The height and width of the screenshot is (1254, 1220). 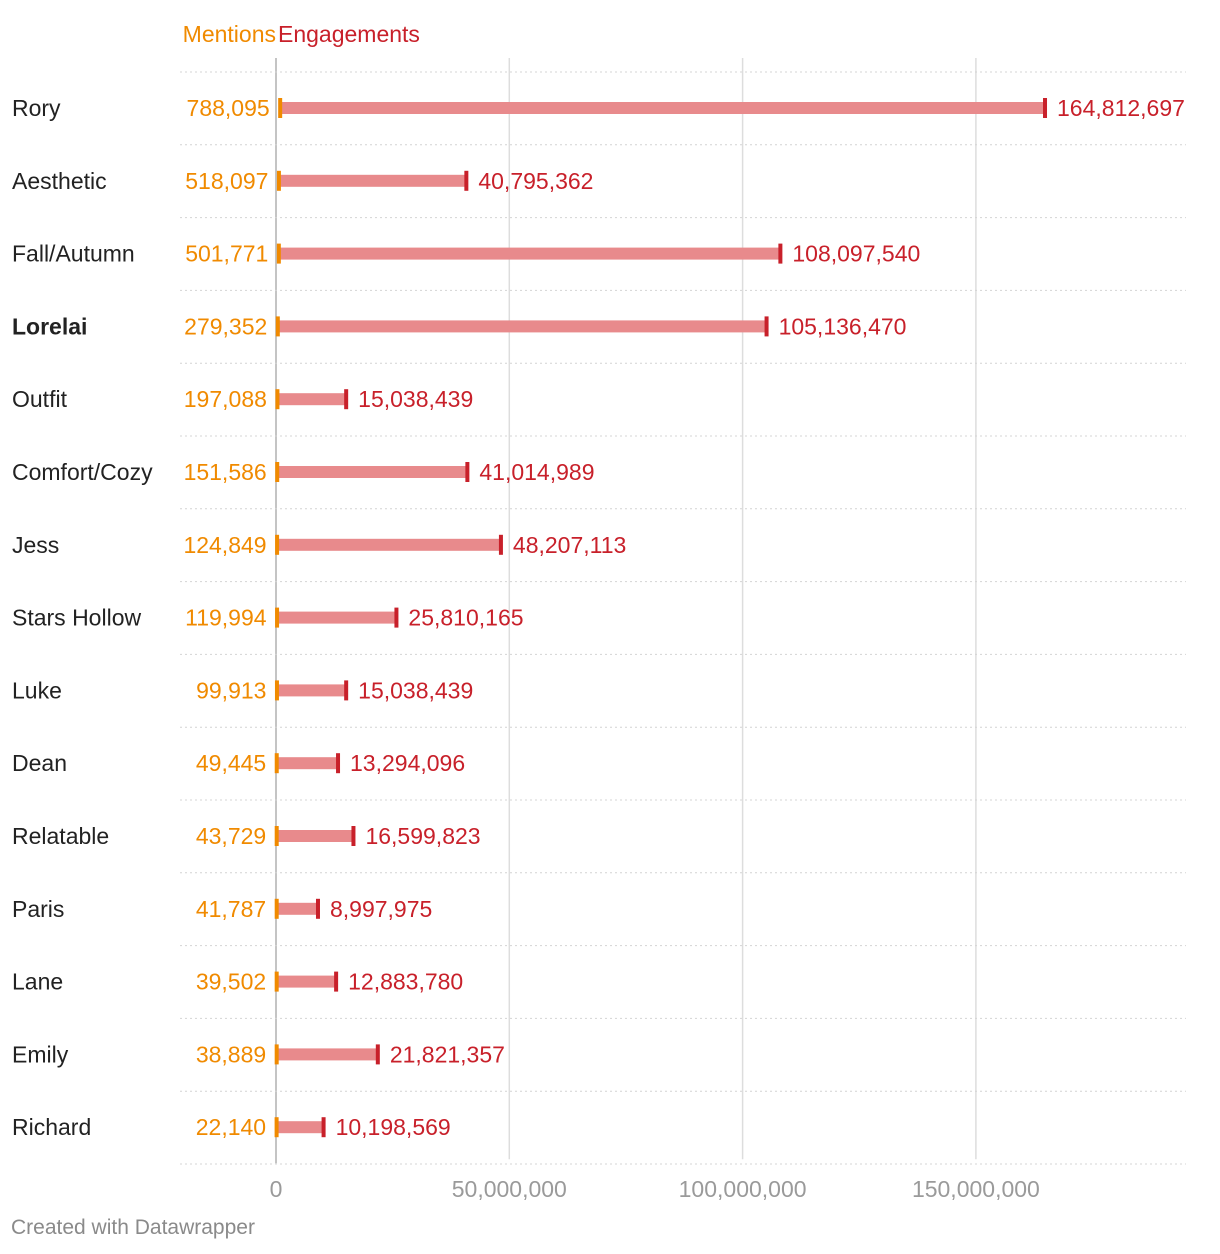 I want to click on x-tick-label: 100,000,000, so click(x=743, y=1189).